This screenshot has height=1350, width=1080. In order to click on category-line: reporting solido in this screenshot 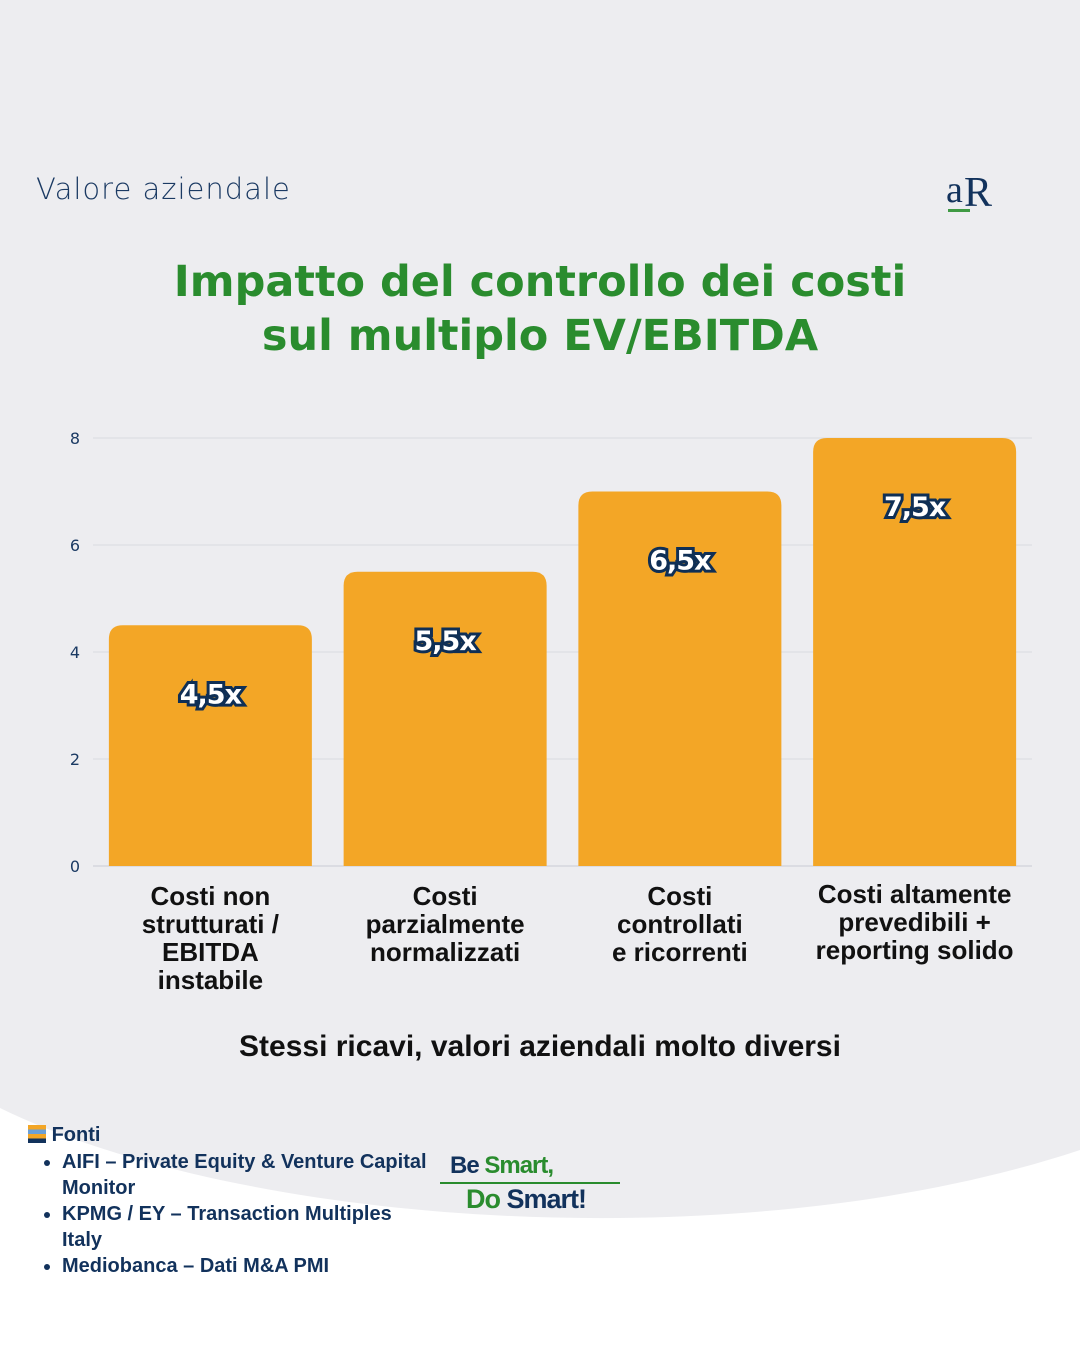, I will do `click(914, 950)`.